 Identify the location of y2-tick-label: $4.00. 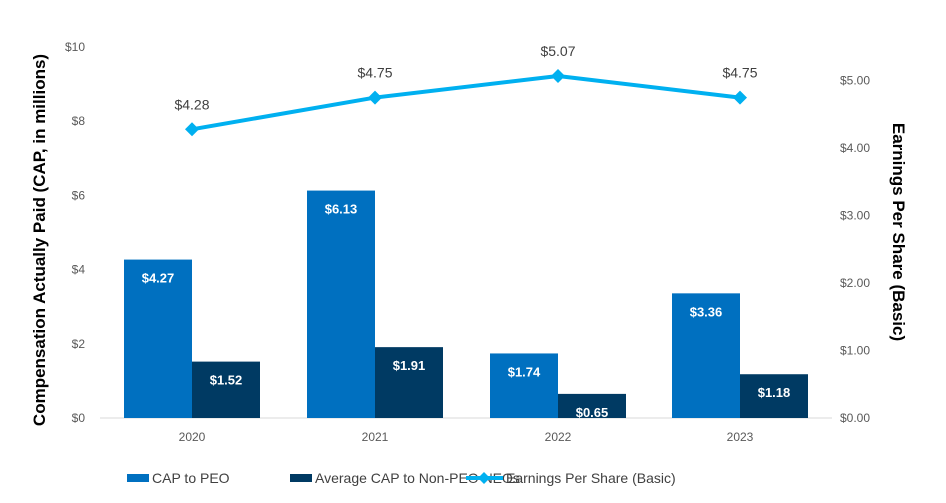
(855, 148).